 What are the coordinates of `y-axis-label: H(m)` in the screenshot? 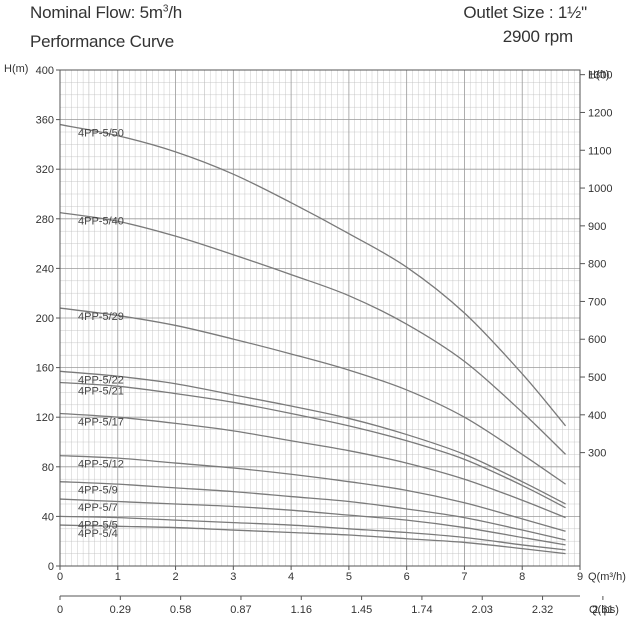 It's located at (16, 69).